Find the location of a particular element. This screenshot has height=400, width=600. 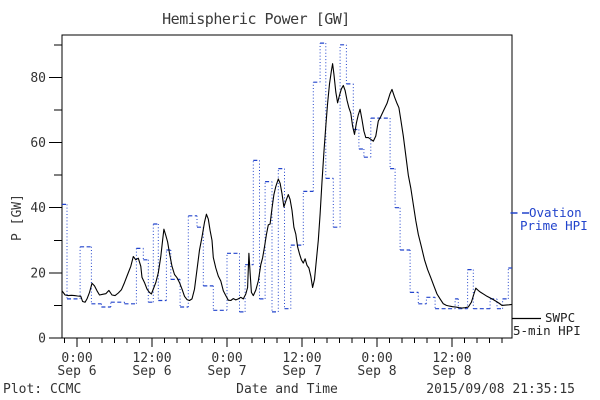

y-tick-label: 60 is located at coordinates (38, 143).